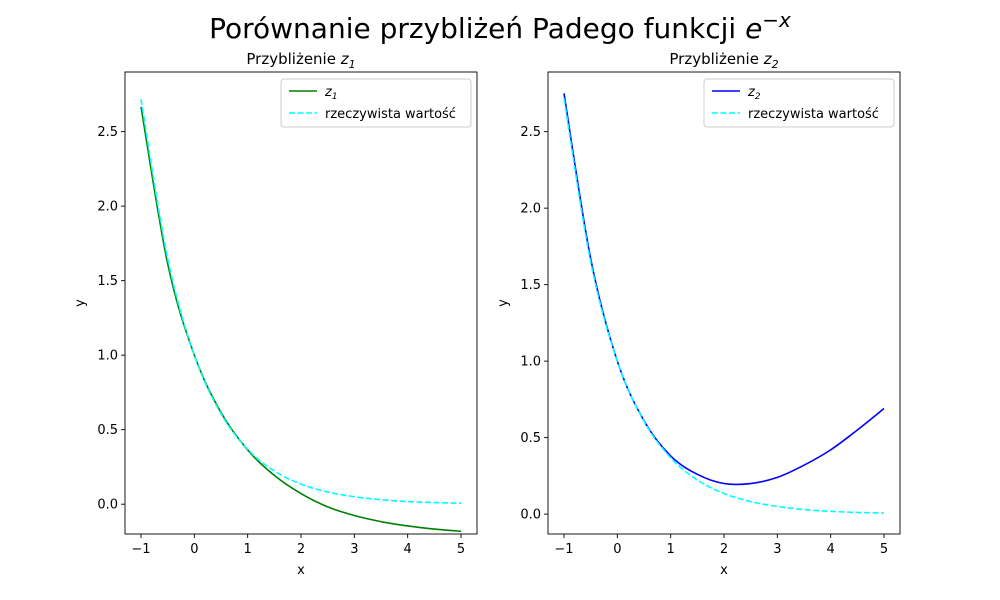 Image resolution: width=1000 pixels, height=600 pixels. What do you see at coordinates (331, 93) in the screenshot?
I see `legend-label: z1` at bounding box center [331, 93].